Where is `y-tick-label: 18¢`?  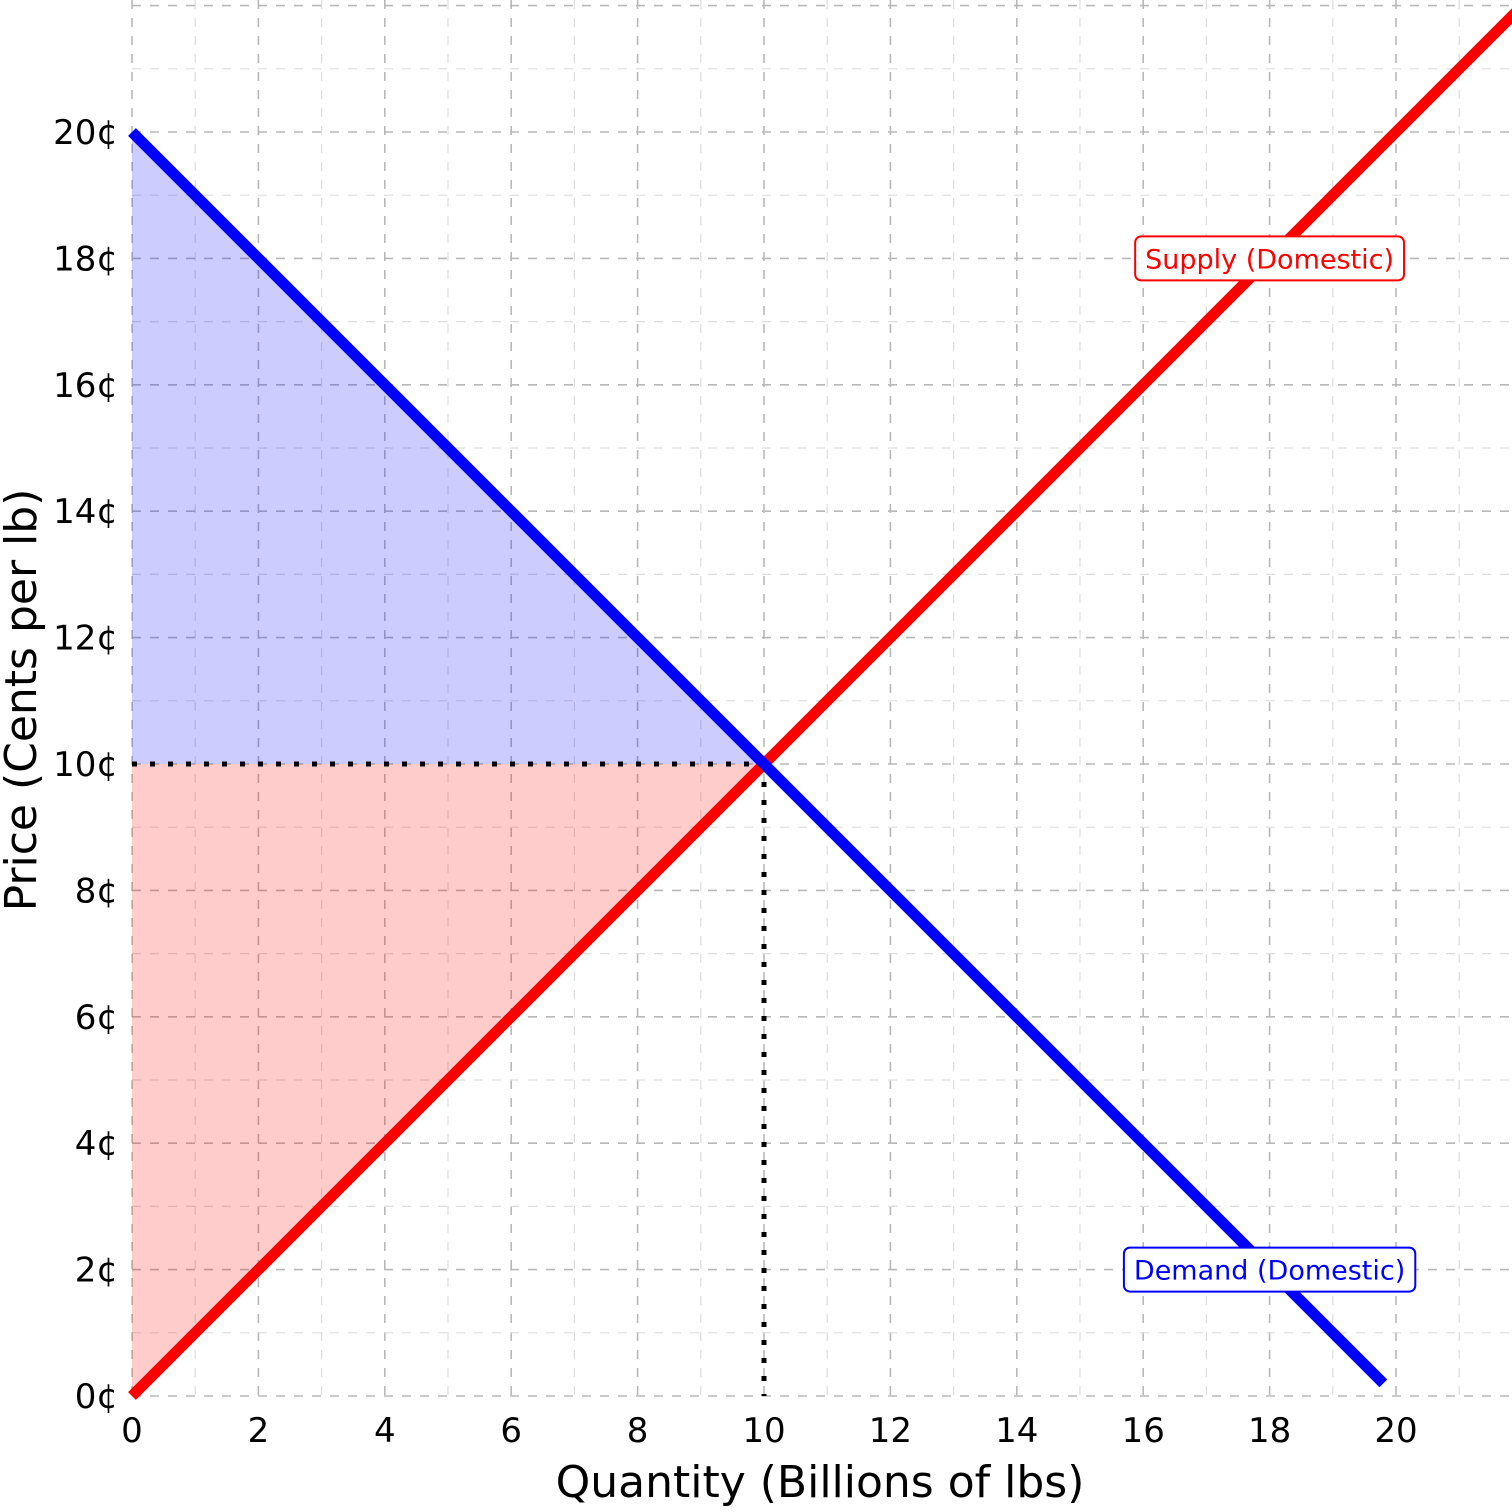
y-tick-label: 18¢ is located at coordinates (85, 259).